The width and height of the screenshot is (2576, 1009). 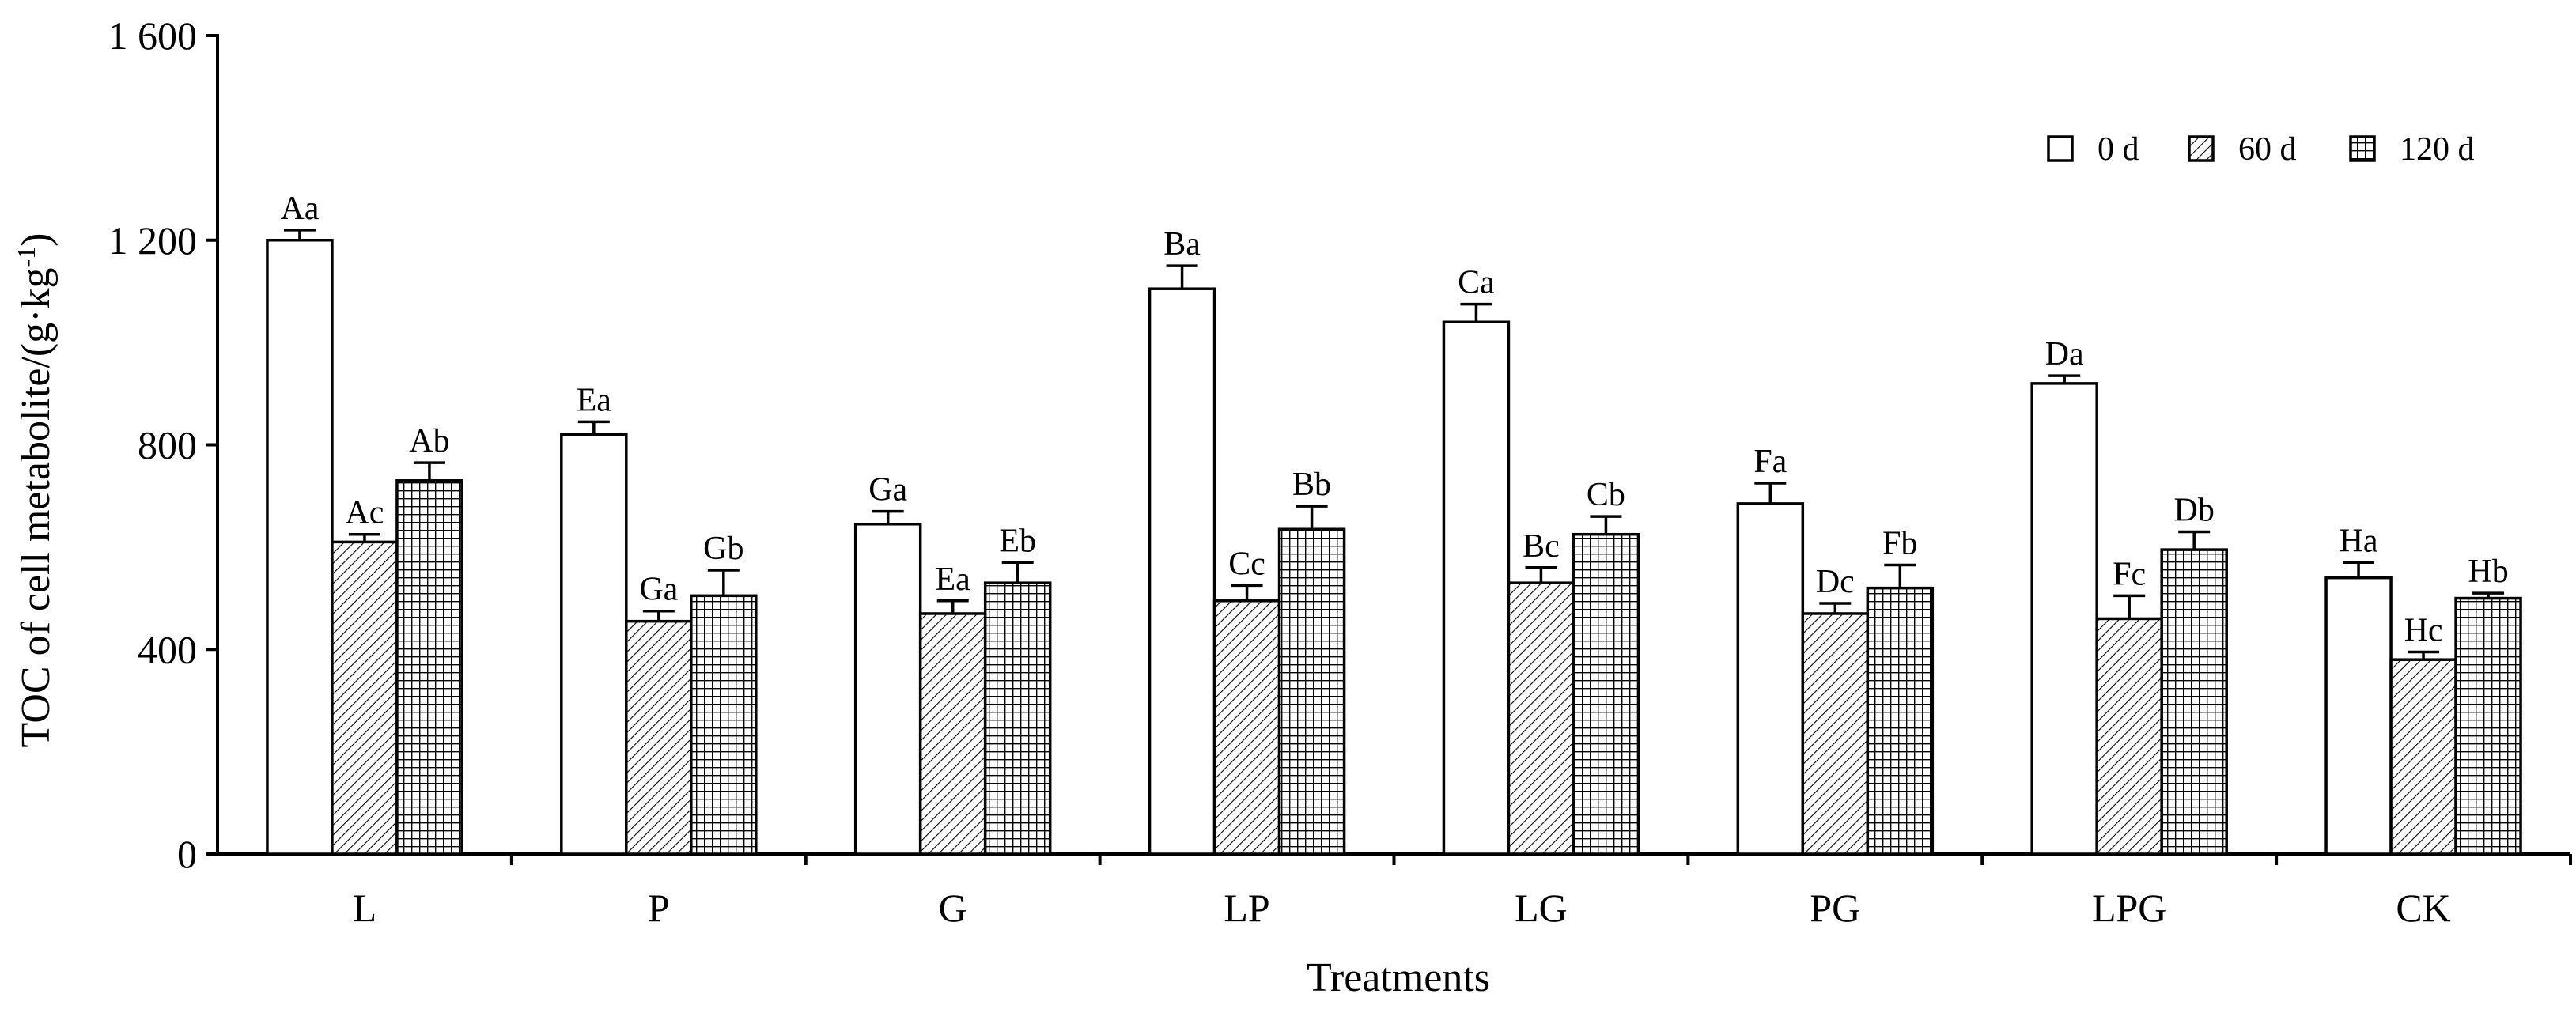 What do you see at coordinates (1398, 977) in the screenshot?
I see `x-axis-title: Treatments` at bounding box center [1398, 977].